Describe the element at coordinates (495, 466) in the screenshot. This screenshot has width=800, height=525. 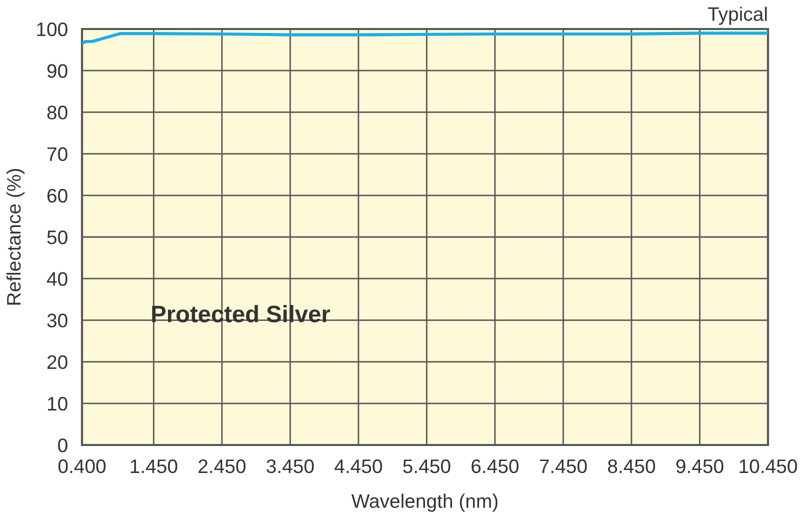
I see `x-tick-label: 6.450` at that location.